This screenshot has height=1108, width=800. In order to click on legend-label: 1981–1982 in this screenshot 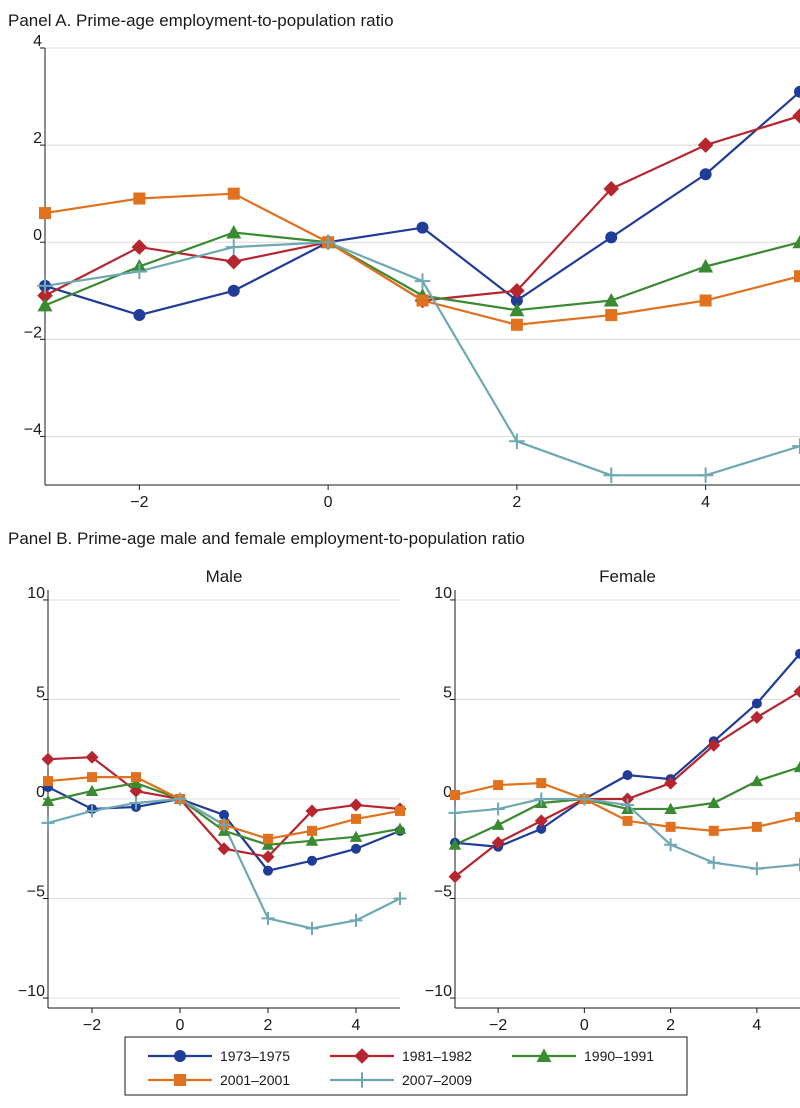, I will do `click(437, 1056)`.